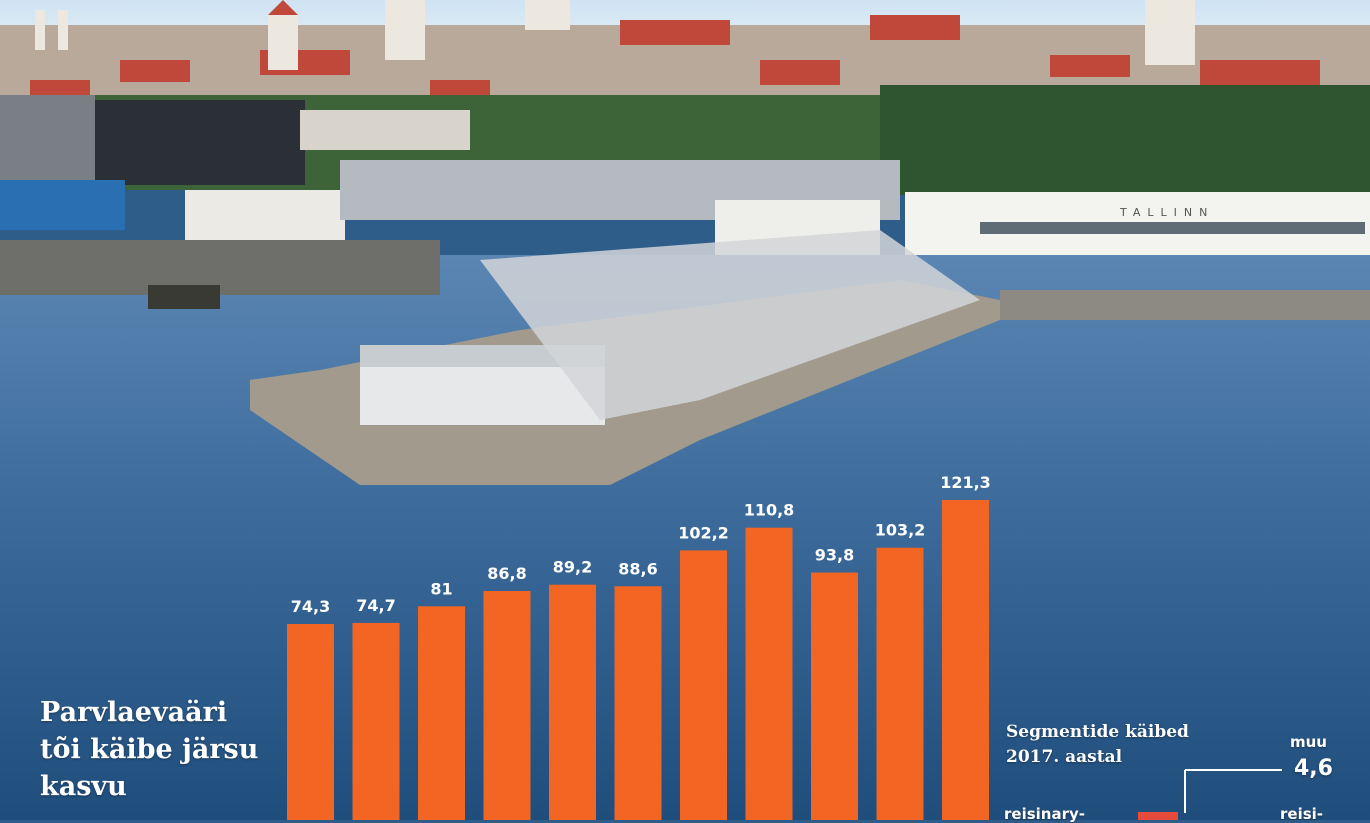 The width and height of the screenshot is (1370, 823). I want to click on segments-title: Segmentide käibed 2017. aastal, so click(1116, 745).